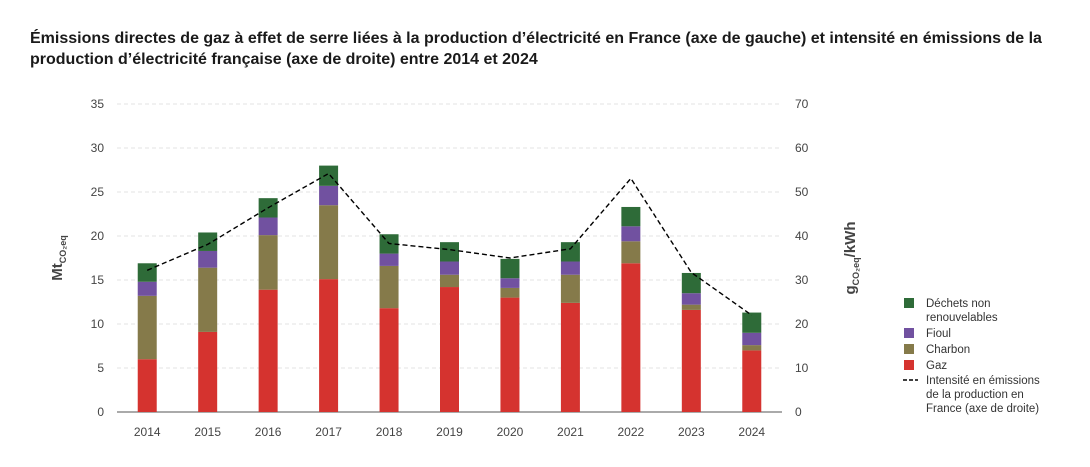  I want to click on y-left-tick-label: 35, so click(98, 104).